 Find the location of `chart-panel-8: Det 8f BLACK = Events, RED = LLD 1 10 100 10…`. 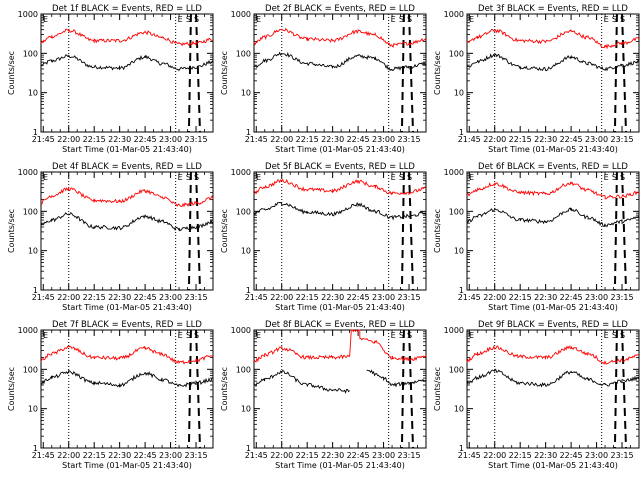

chart-panel-8: Det 8f BLACK = Events, RED = LLD 1 10 100 10… is located at coordinates (323, 395).